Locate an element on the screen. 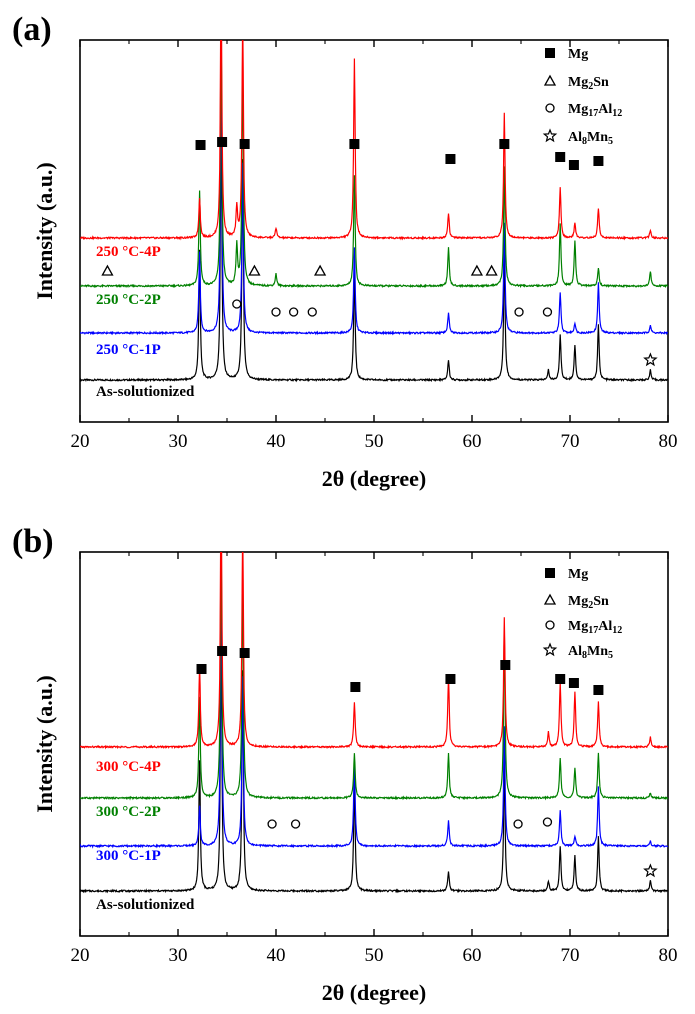 The width and height of the screenshot is (695, 1014). panel-label: (b) is located at coordinates (33, 541).